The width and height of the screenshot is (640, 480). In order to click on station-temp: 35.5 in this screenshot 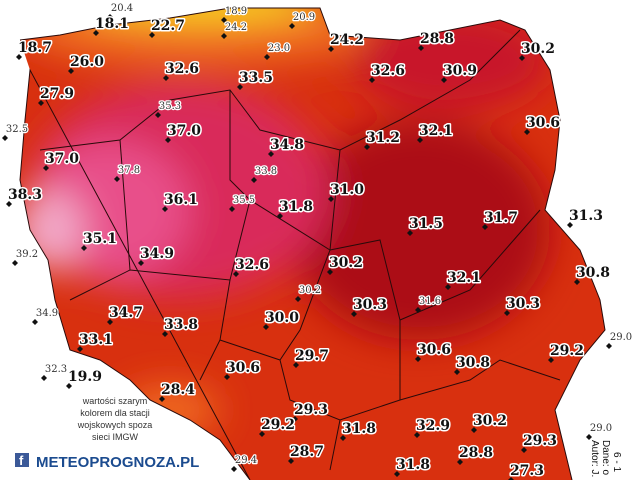, I will do `click(244, 200)`.